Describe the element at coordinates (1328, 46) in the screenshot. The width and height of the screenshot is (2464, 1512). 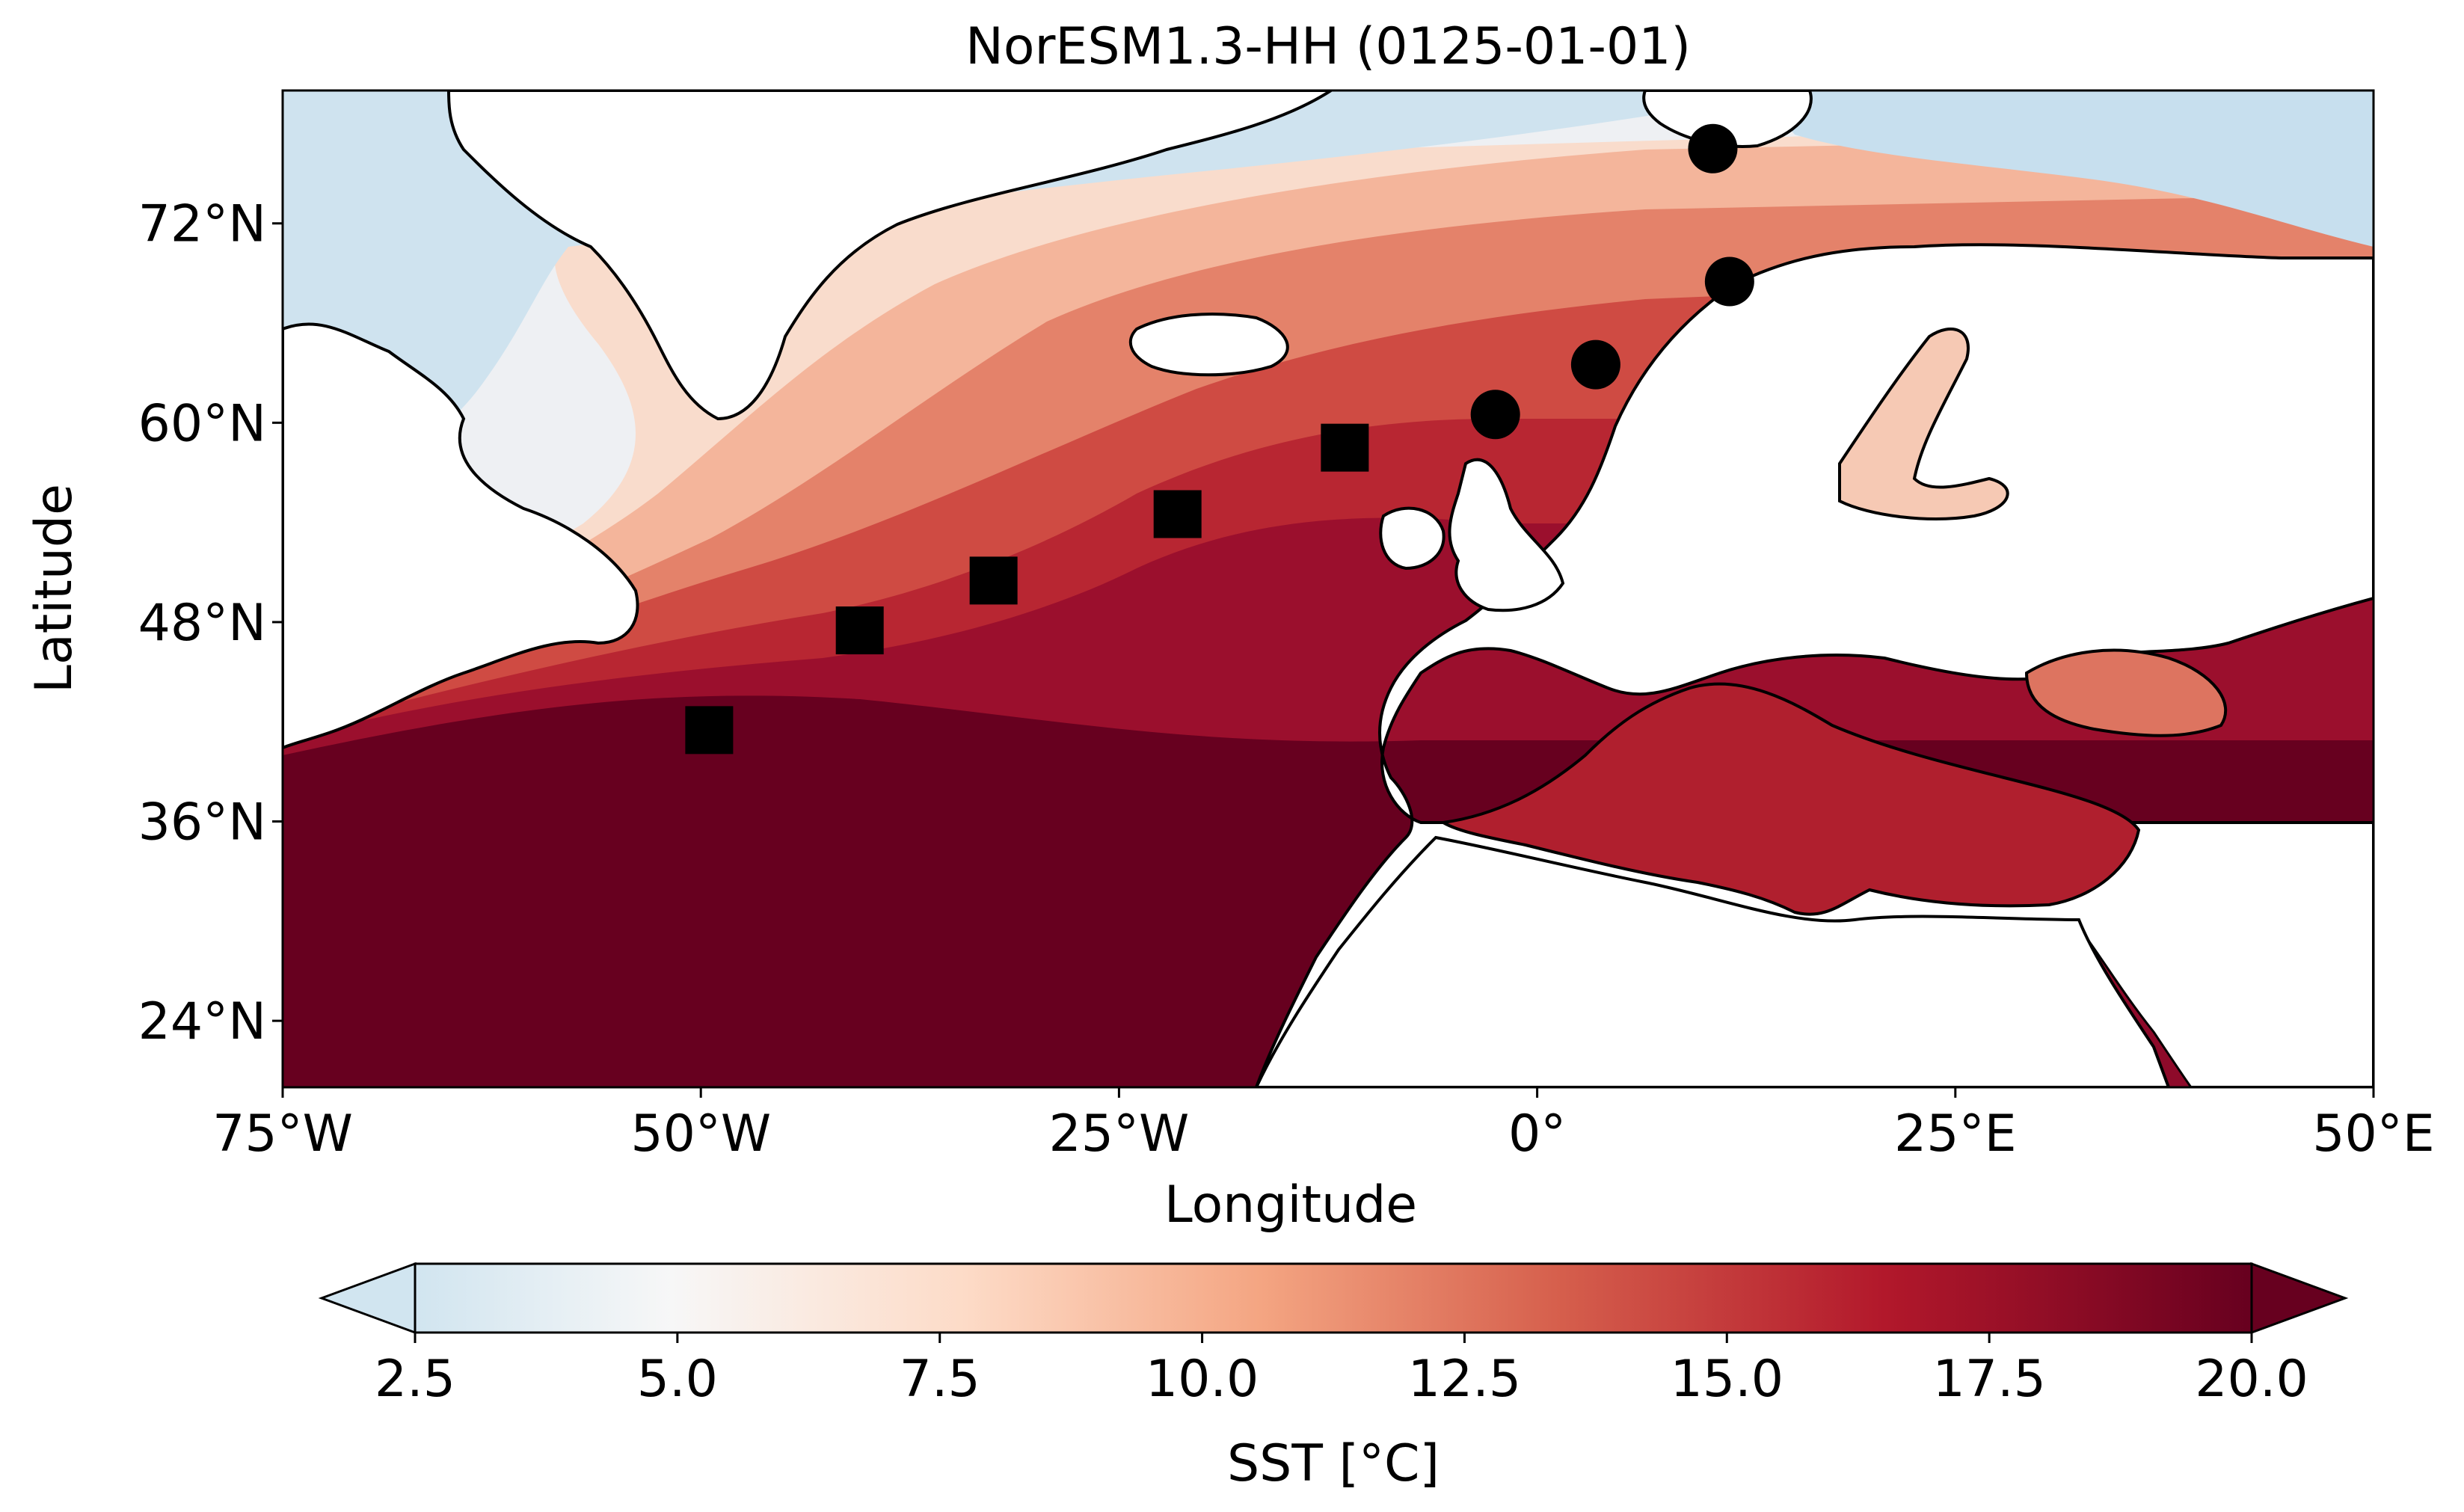
I see `chart-title: NorESM1.3-HH (0125-01-01)` at that location.